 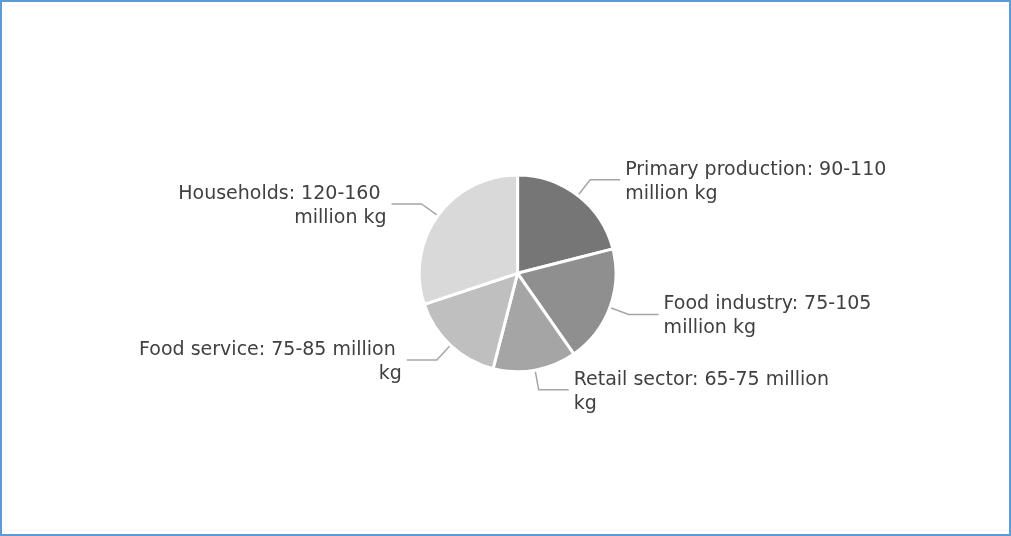 What do you see at coordinates (704, 389) in the screenshot?
I see `slice-label: Retail sector: 65-75 million kg` at bounding box center [704, 389].